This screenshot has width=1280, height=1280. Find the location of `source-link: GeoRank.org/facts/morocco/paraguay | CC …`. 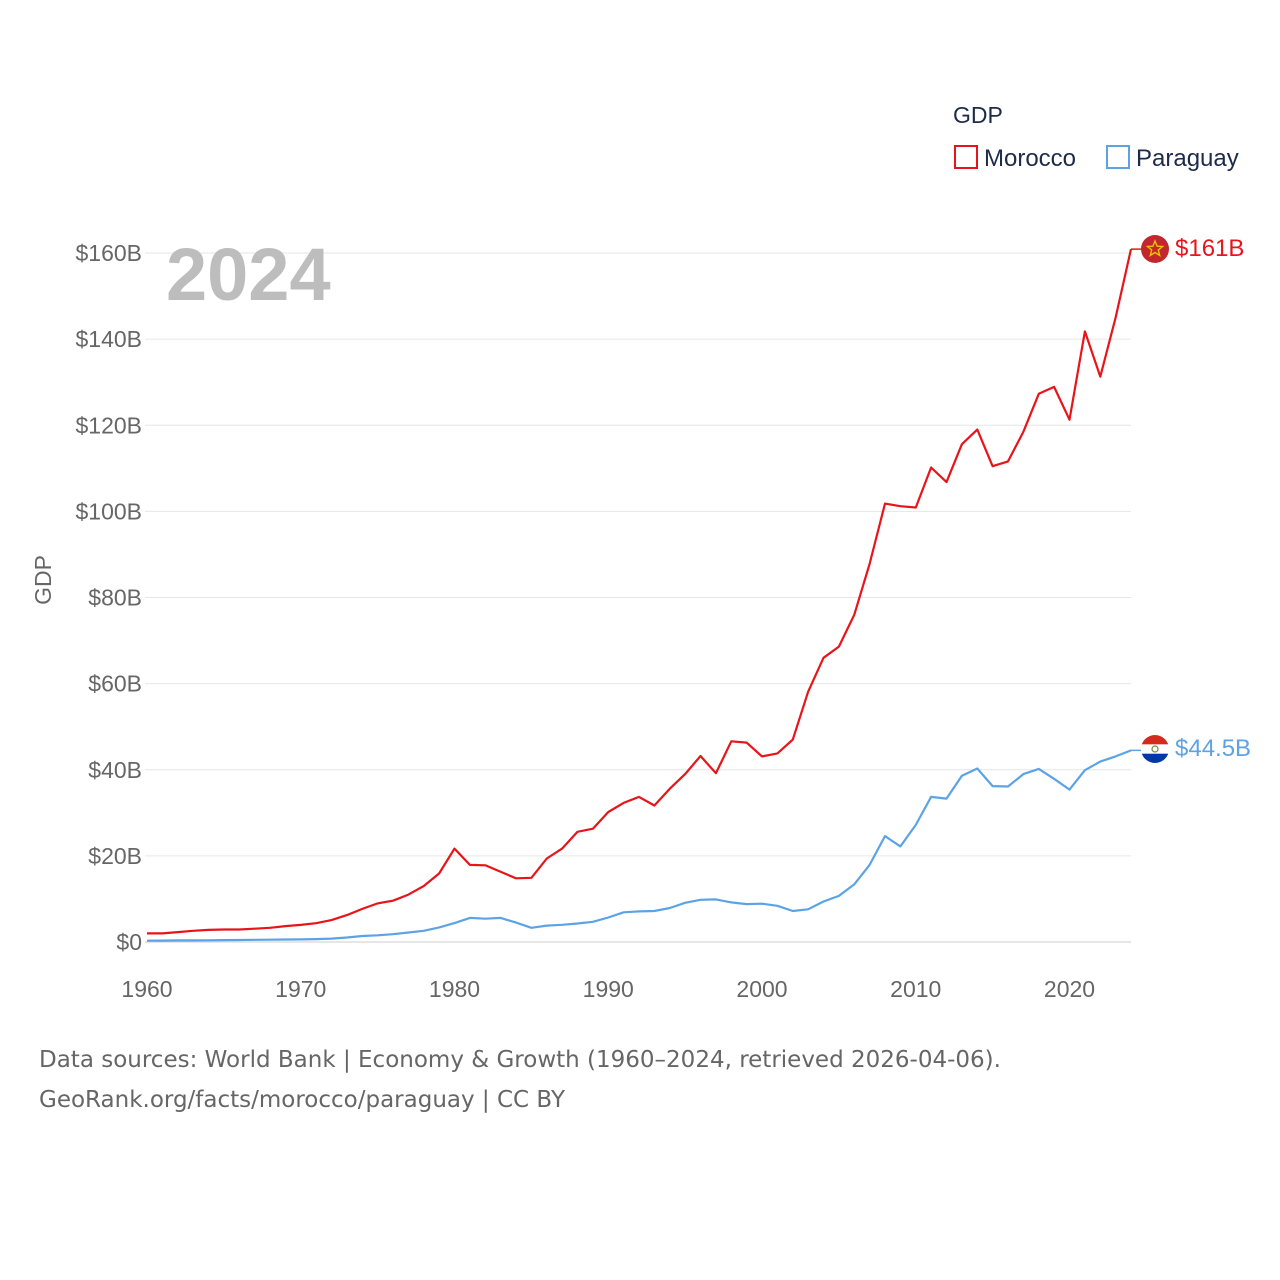

source-link: GeoRank.org/facts/morocco/paraguay | CC … is located at coordinates (302, 1100).